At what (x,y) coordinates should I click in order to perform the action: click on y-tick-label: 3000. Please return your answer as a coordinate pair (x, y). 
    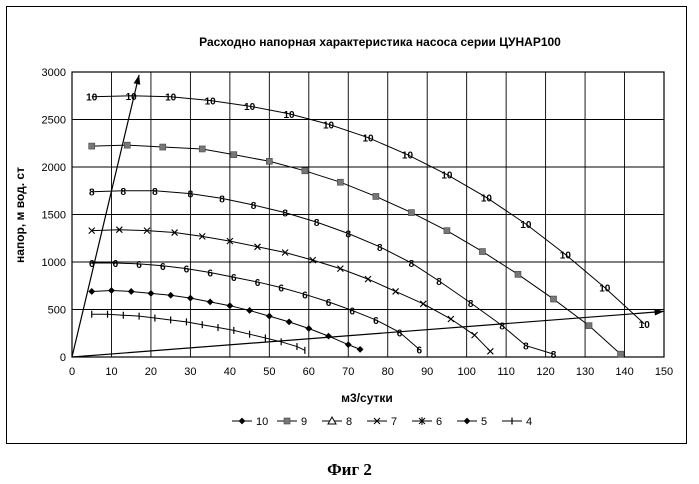
    Looking at the image, I should click on (54, 73).